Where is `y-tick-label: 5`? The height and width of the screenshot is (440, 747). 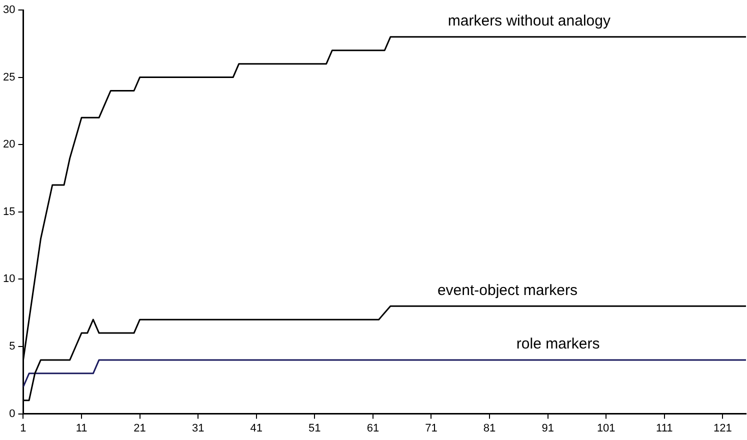
y-tick-label: 5 is located at coordinates (12, 346).